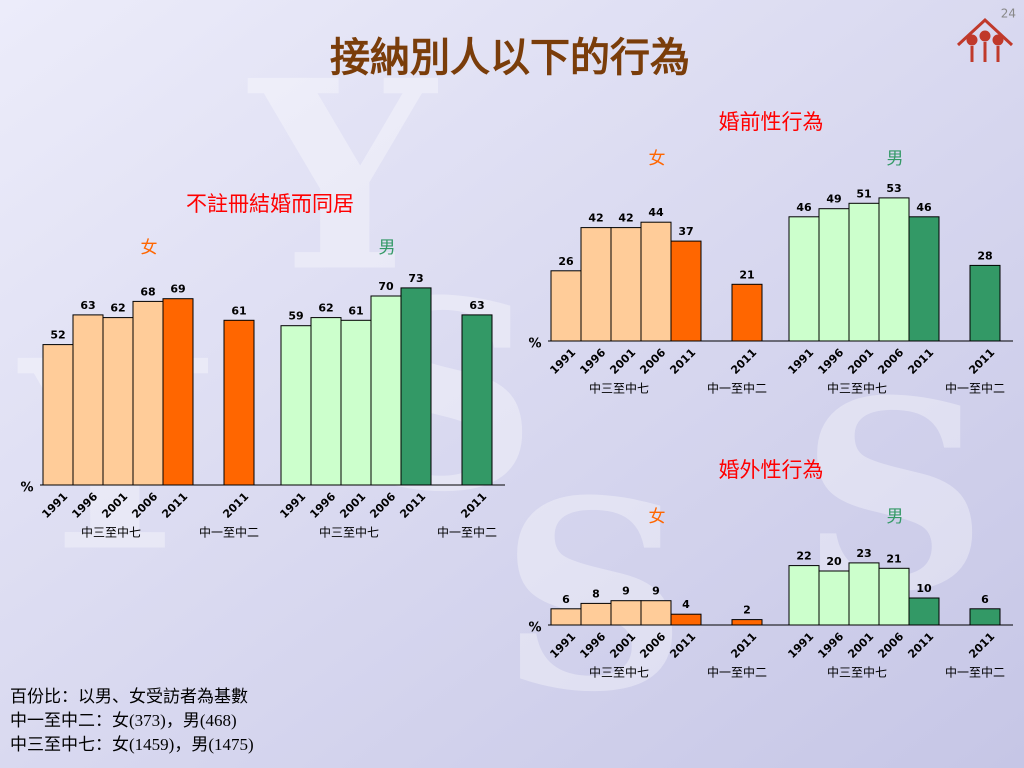 The image size is (1024, 768). I want to click on footnote: 百份比：以男、女受訪者為基數, so click(129, 696).